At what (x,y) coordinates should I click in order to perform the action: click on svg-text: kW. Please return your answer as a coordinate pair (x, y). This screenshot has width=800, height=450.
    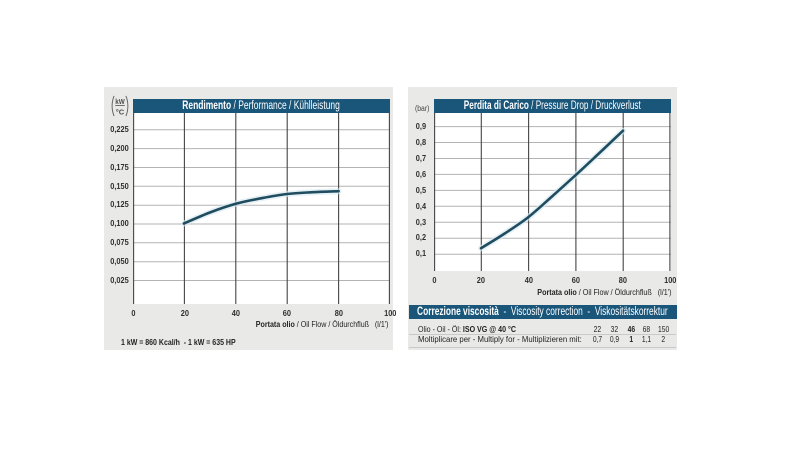
    Looking at the image, I should click on (120, 102).